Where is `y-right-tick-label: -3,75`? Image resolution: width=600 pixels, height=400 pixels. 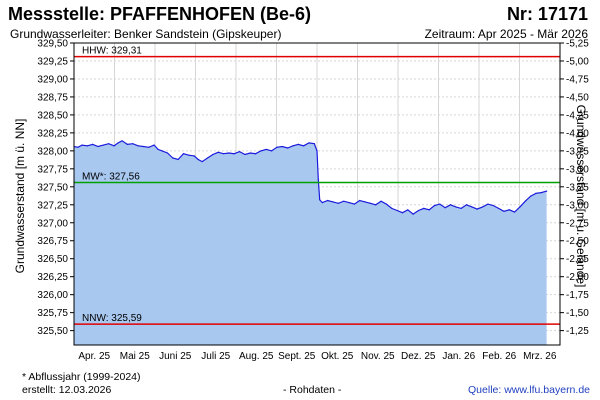 y-right-tick-label: -3,75 is located at coordinates (577, 151).